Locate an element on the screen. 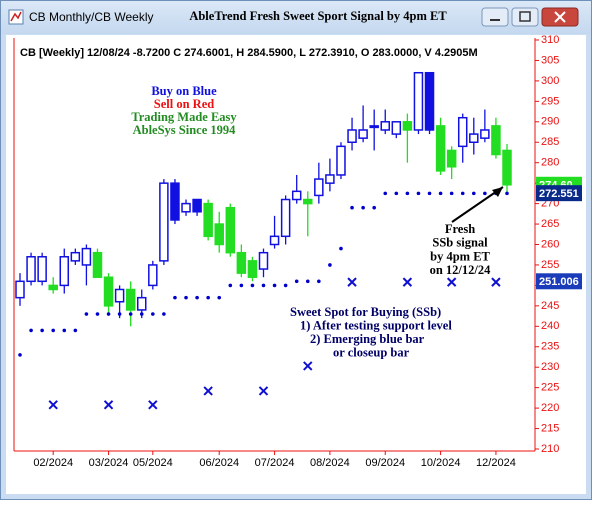 Image resolution: width=592 pixels, height=505 pixels. y-tick-label: 285 is located at coordinates (550, 142).